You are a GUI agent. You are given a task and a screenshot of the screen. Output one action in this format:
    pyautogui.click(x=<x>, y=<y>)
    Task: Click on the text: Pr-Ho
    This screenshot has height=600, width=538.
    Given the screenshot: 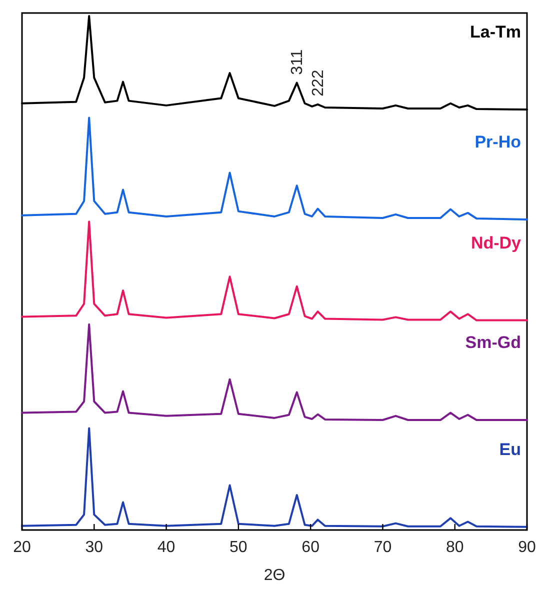 What is the action you would take?
    pyautogui.click(x=497, y=142)
    